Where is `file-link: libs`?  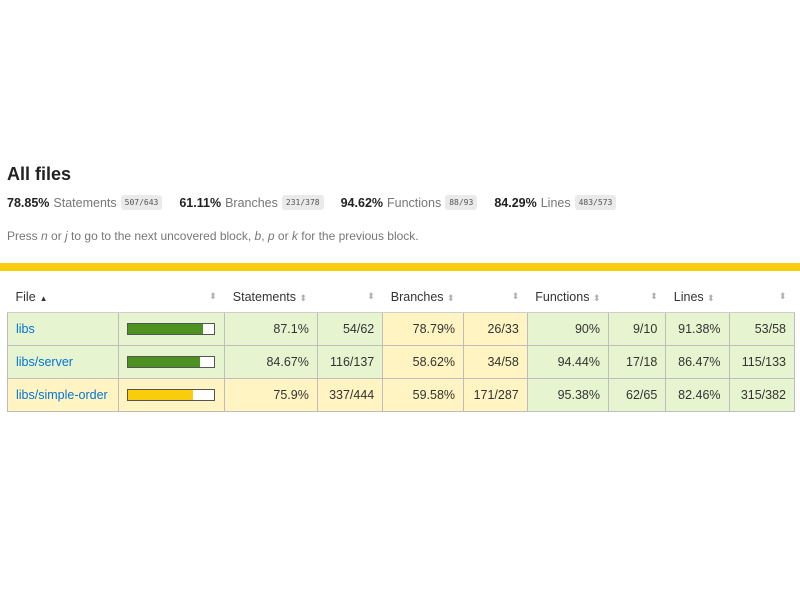
file-link: libs is located at coordinates (25, 329).